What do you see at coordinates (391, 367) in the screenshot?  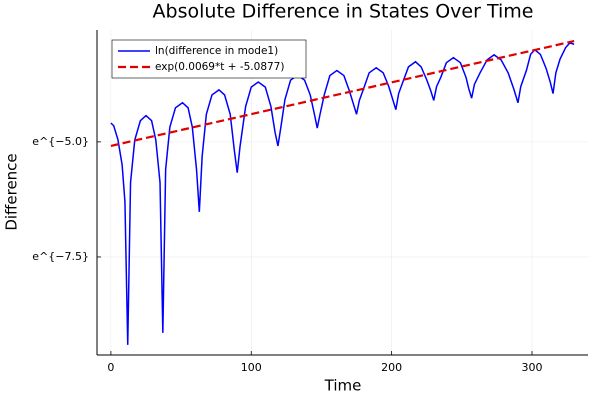 I see `x-tick-label: 200` at bounding box center [391, 367].